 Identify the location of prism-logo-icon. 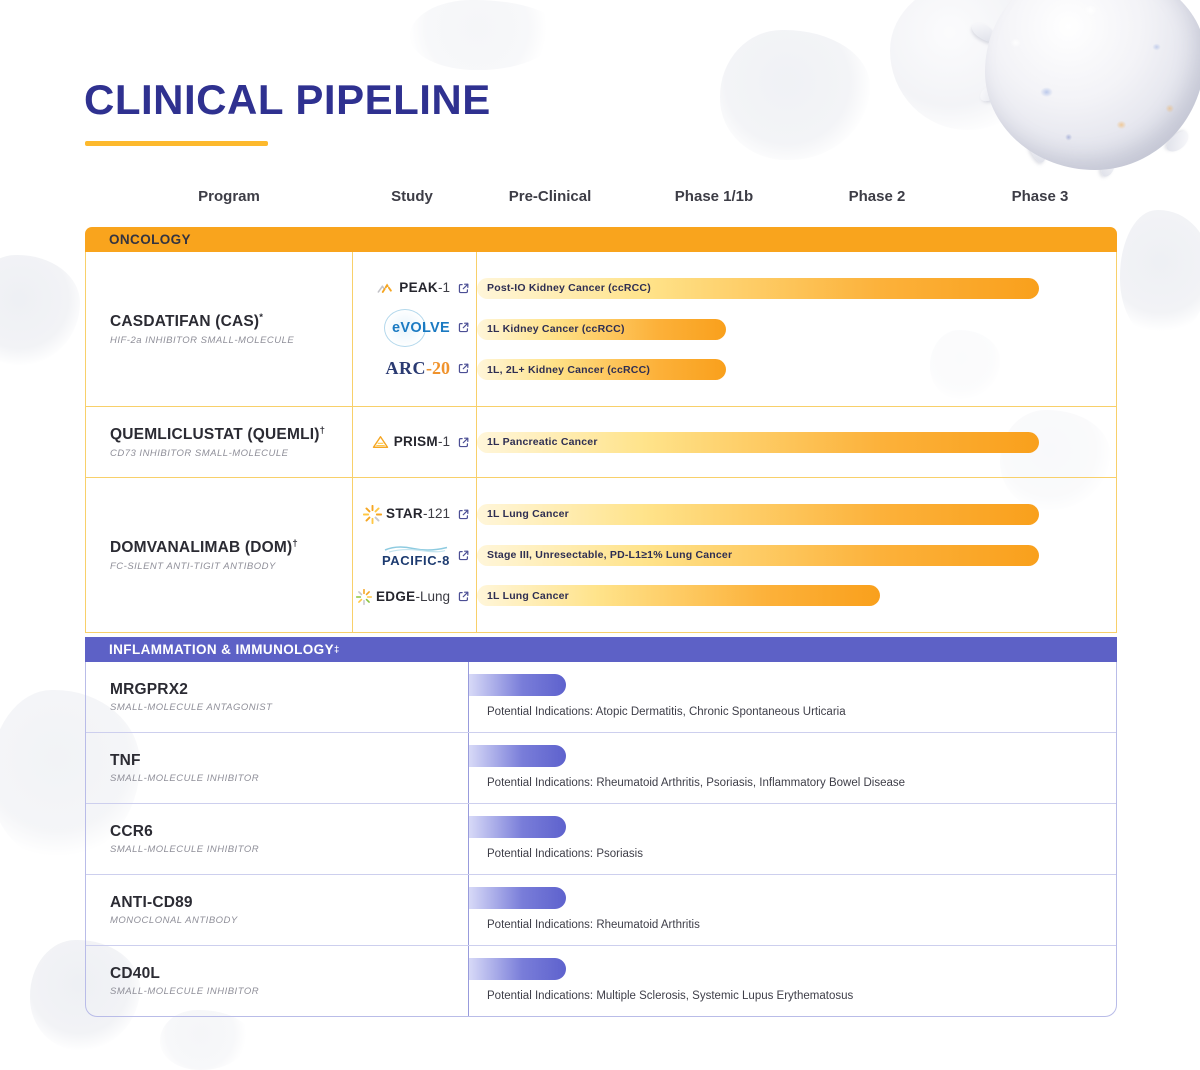
(380, 442).